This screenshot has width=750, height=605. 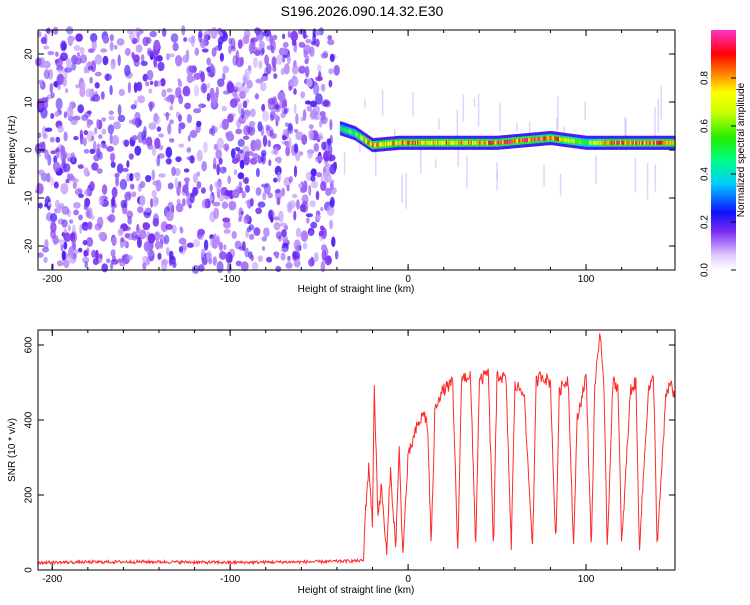 What do you see at coordinates (29, 54) in the screenshot?
I see `y-tick-label: 20` at bounding box center [29, 54].